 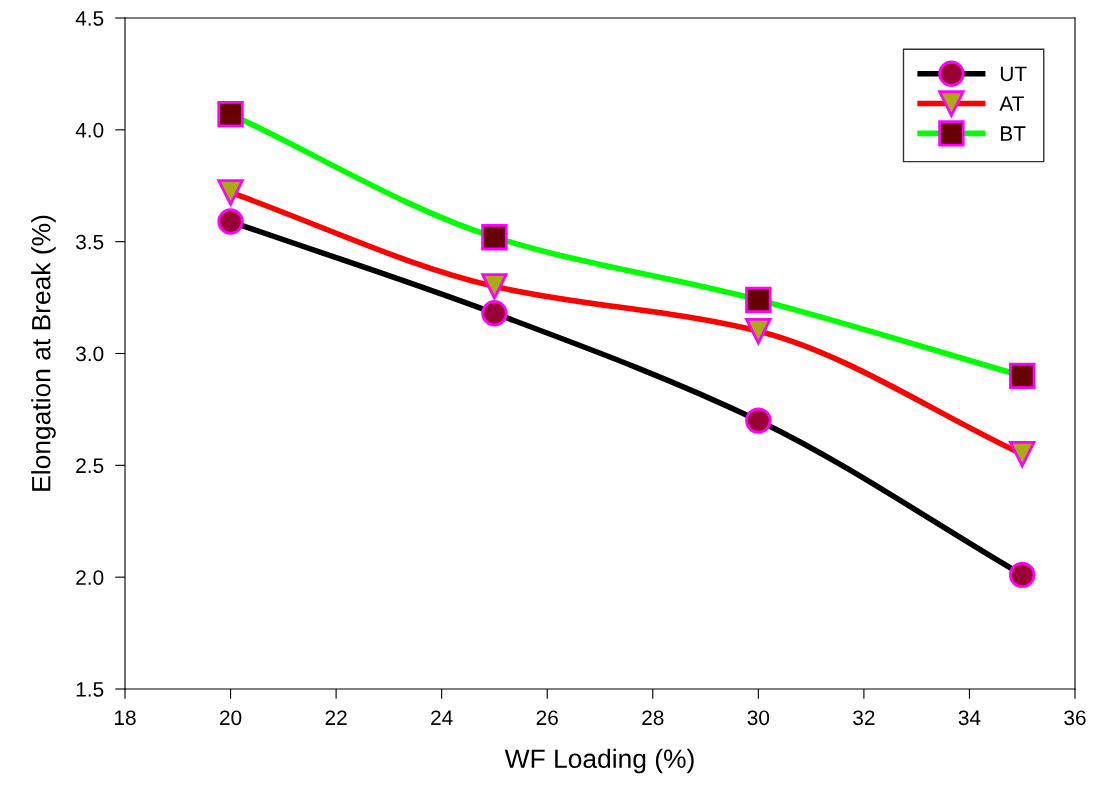 What do you see at coordinates (90, 466) in the screenshot?
I see `y-tick-label: 2.5` at bounding box center [90, 466].